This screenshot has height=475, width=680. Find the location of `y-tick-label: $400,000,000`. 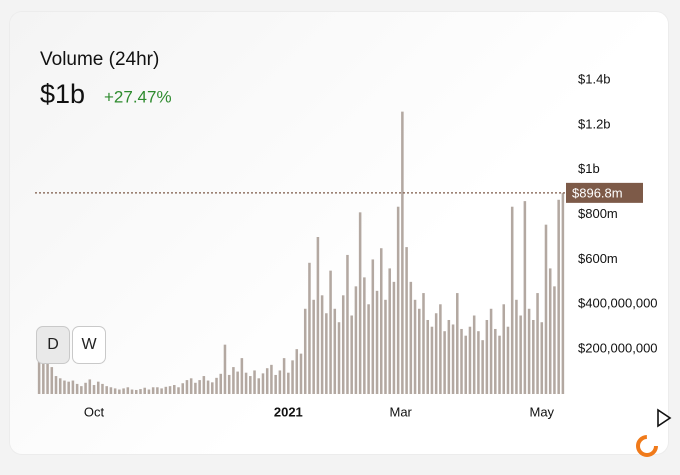

y-tick-label: $400,000,000 is located at coordinates (618, 303).